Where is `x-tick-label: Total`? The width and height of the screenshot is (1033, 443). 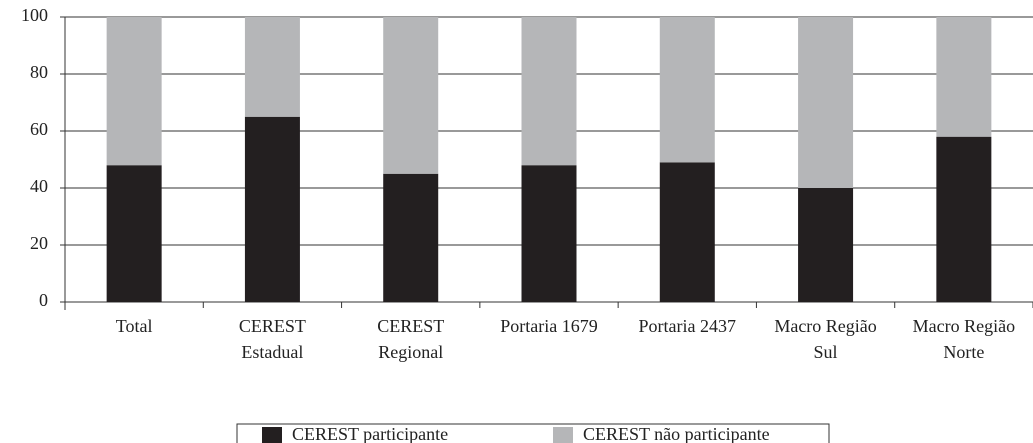 x-tick-label: Total is located at coordinates (134, 326).